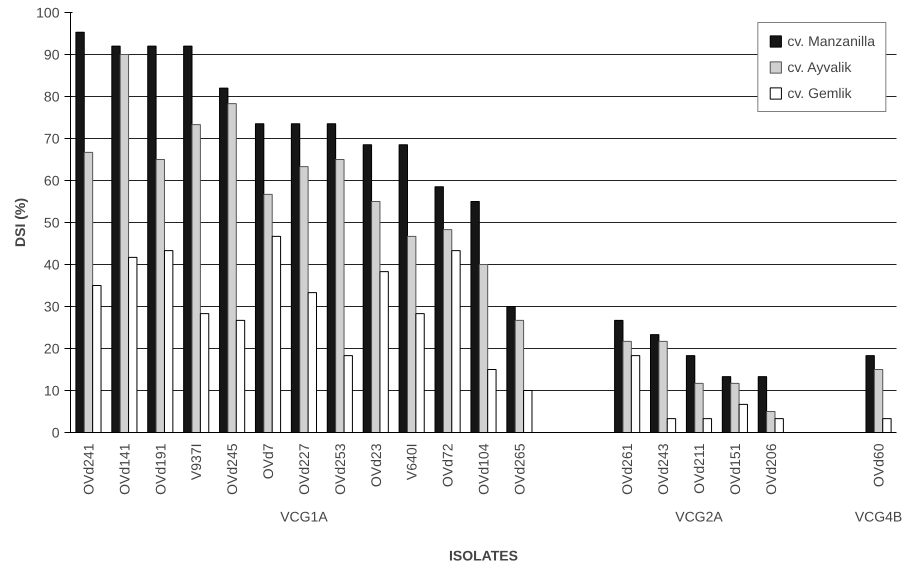 The width and height of the screenshot is (906, 566). Describe the element at coordinates (52, 138) in the screenshot. I see `y-tick-label: 70` at that location.